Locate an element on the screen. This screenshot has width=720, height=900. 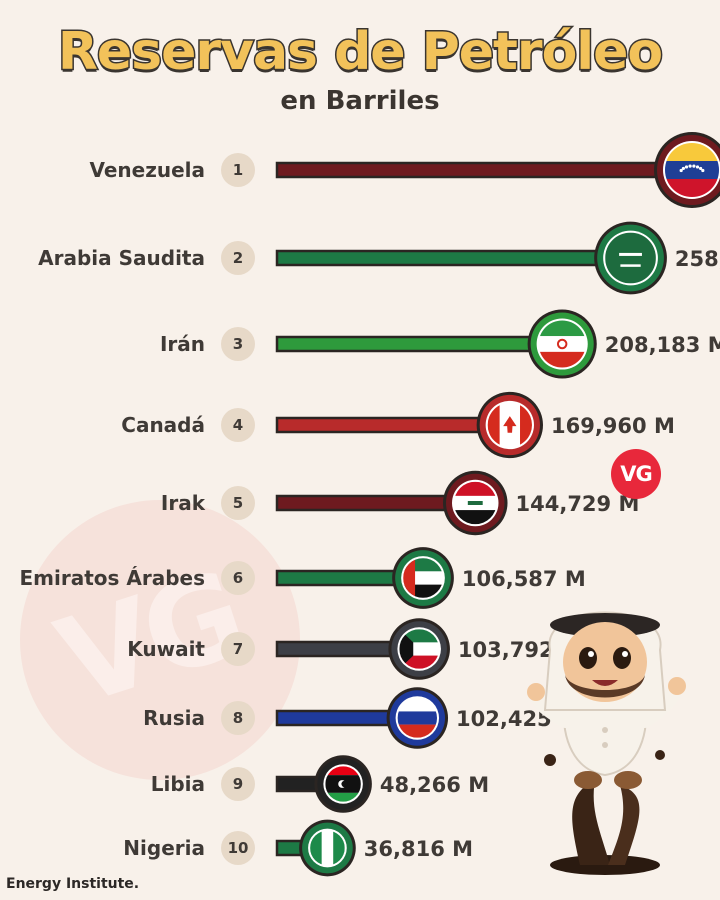
rank-number: 4 is located at coordinates (238, 425).